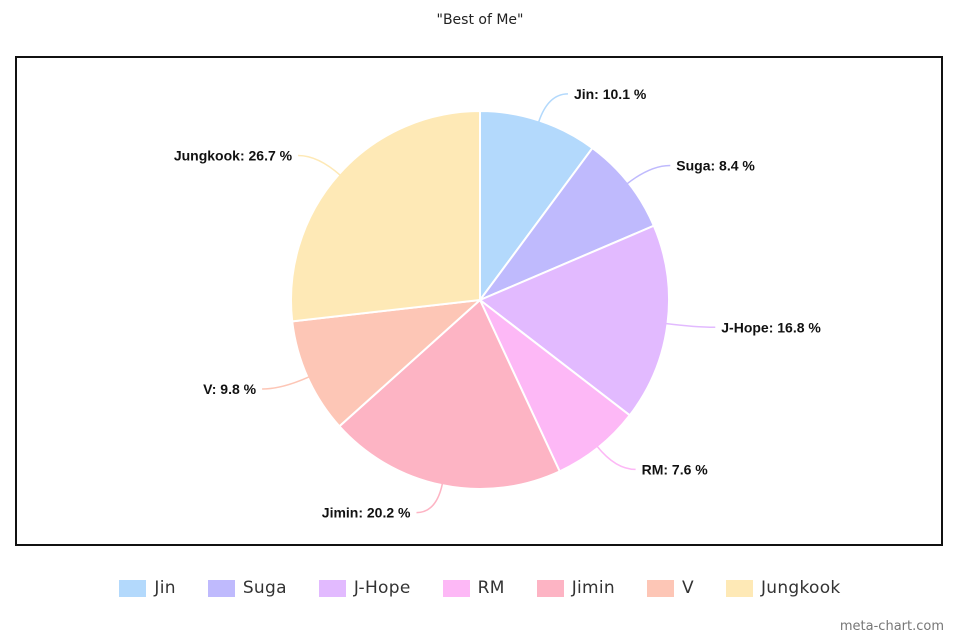 This screenshot has width=960, height=640. What do you see at coordinates (648, 174) in the screenshot?
I see `connector-line-suga` at bounding box center [648, 174].